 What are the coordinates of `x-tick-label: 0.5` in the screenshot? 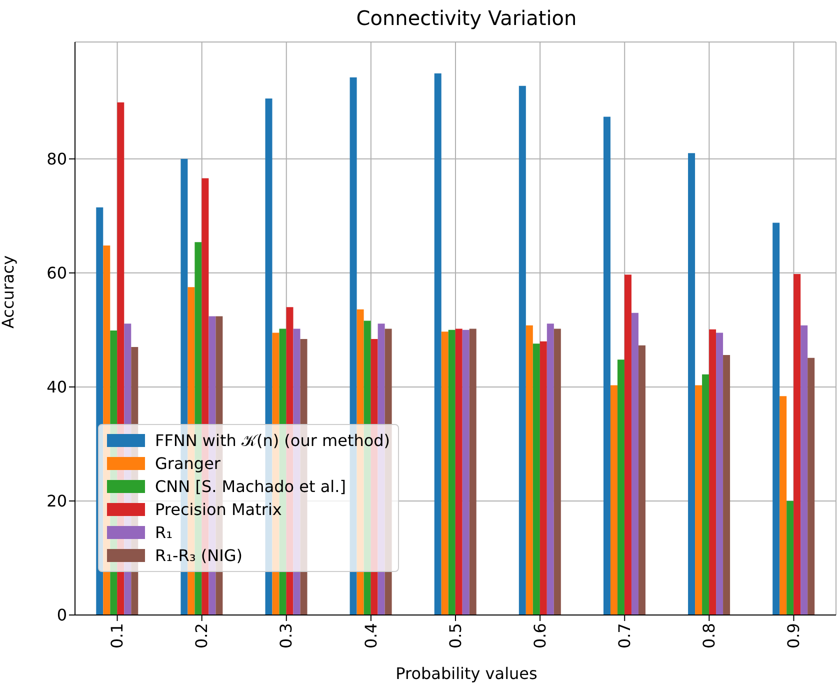 It's located at (455, 635).